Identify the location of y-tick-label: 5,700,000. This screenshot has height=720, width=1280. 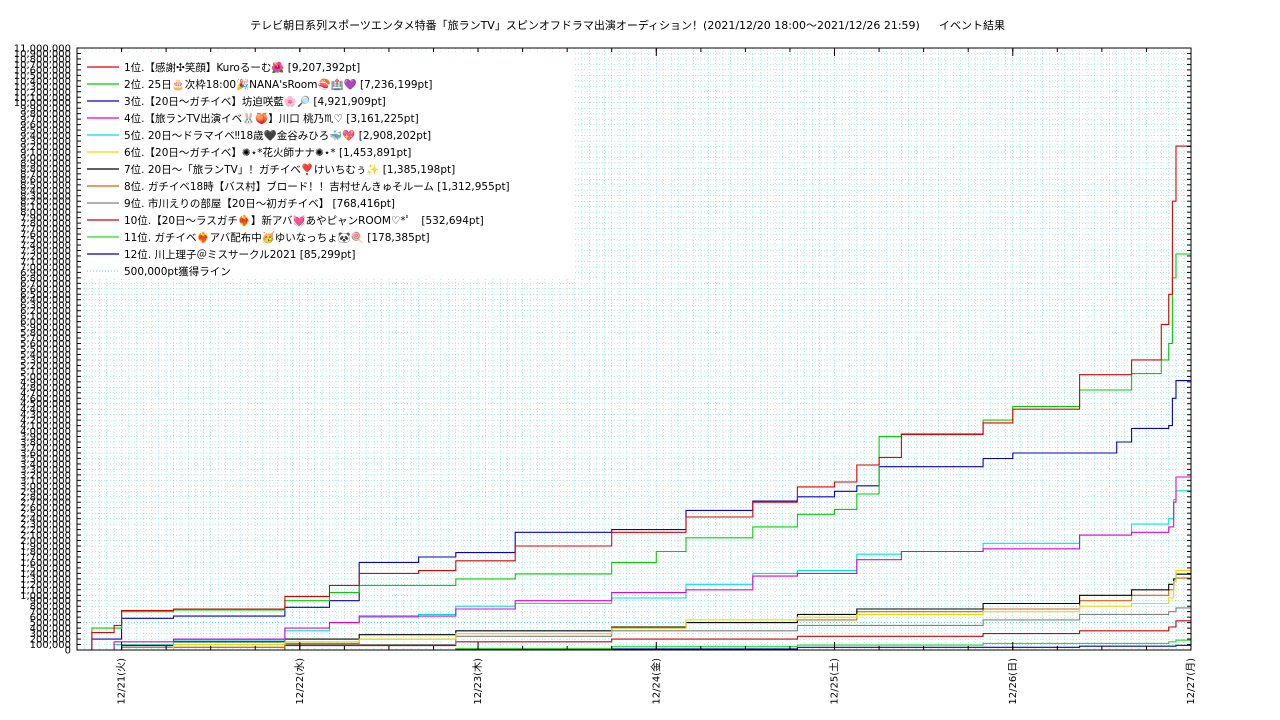
(45, 339).